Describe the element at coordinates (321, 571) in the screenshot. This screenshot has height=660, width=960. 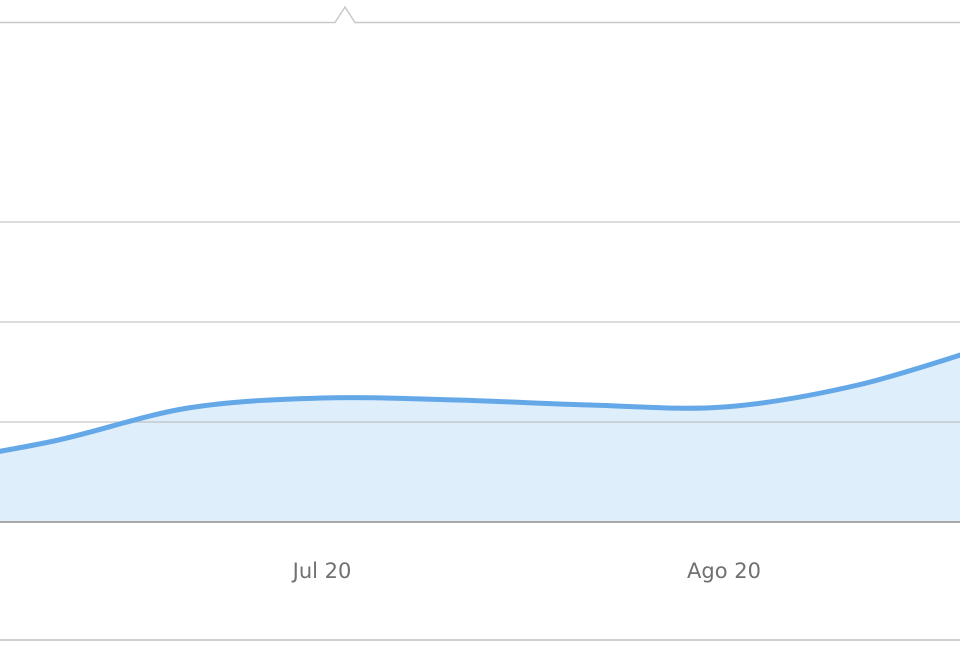
I see `x-tick-label: Jul 20` at that location.